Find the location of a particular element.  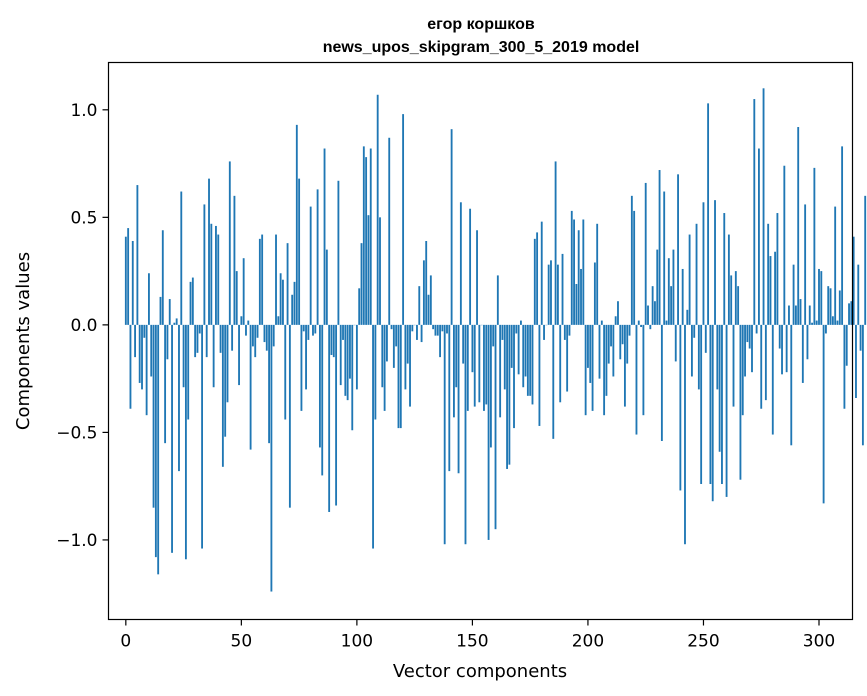

x-tick-label: 50 is located at coordinates (242, 642).